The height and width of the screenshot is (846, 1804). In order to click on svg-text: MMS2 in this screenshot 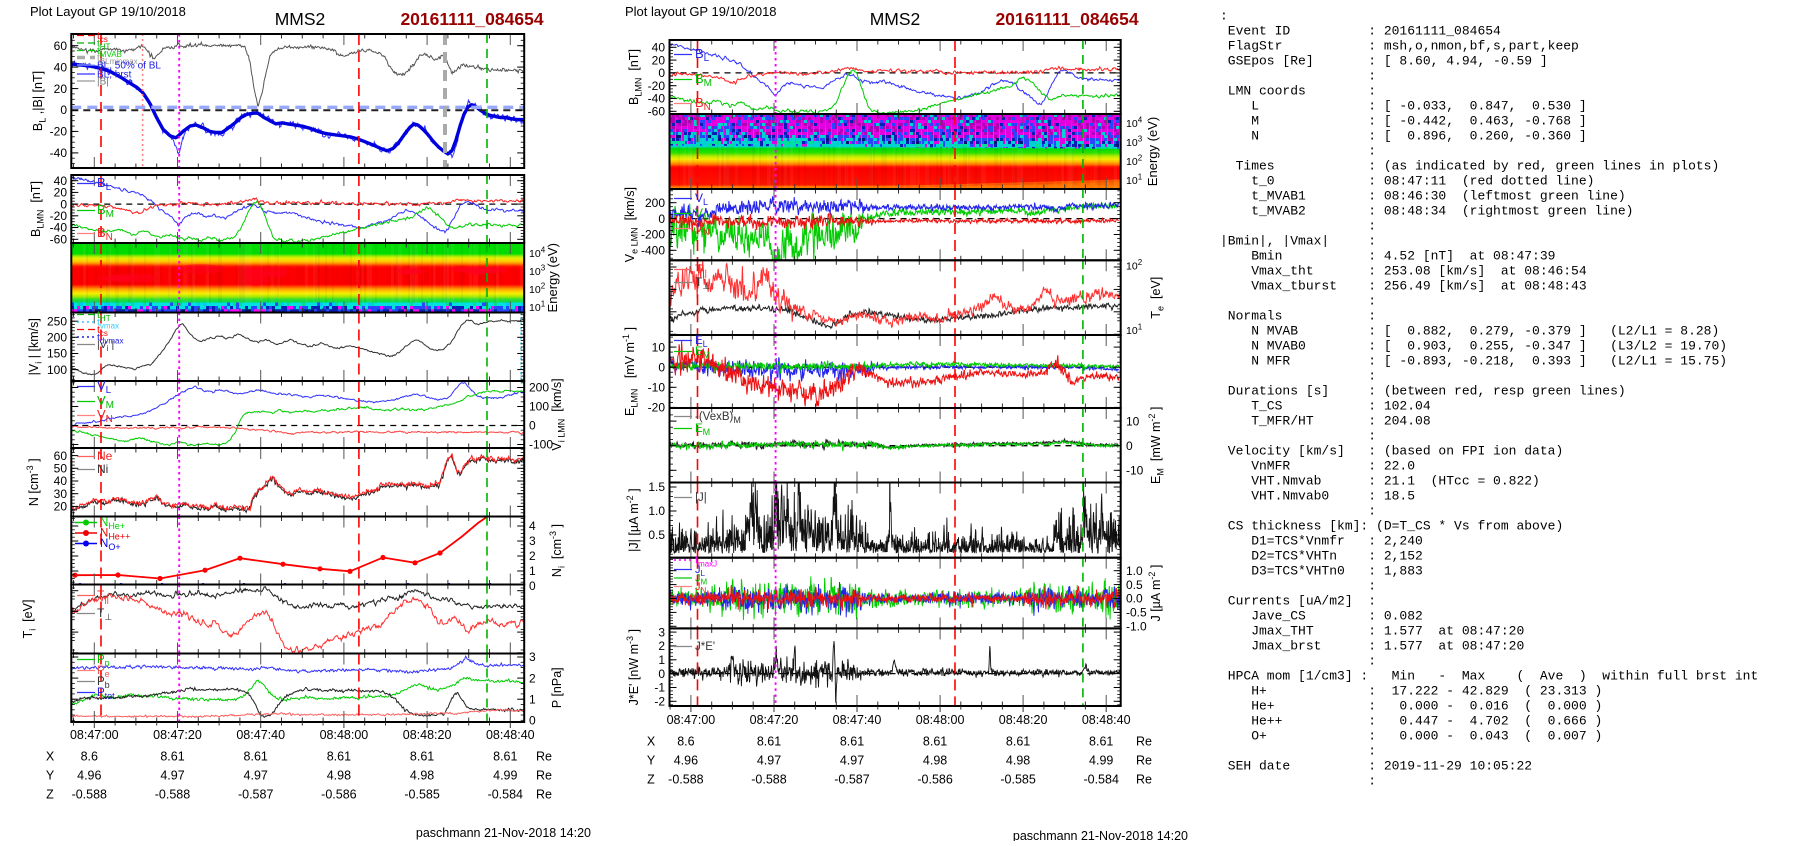, I will do `click(895, 19)`.